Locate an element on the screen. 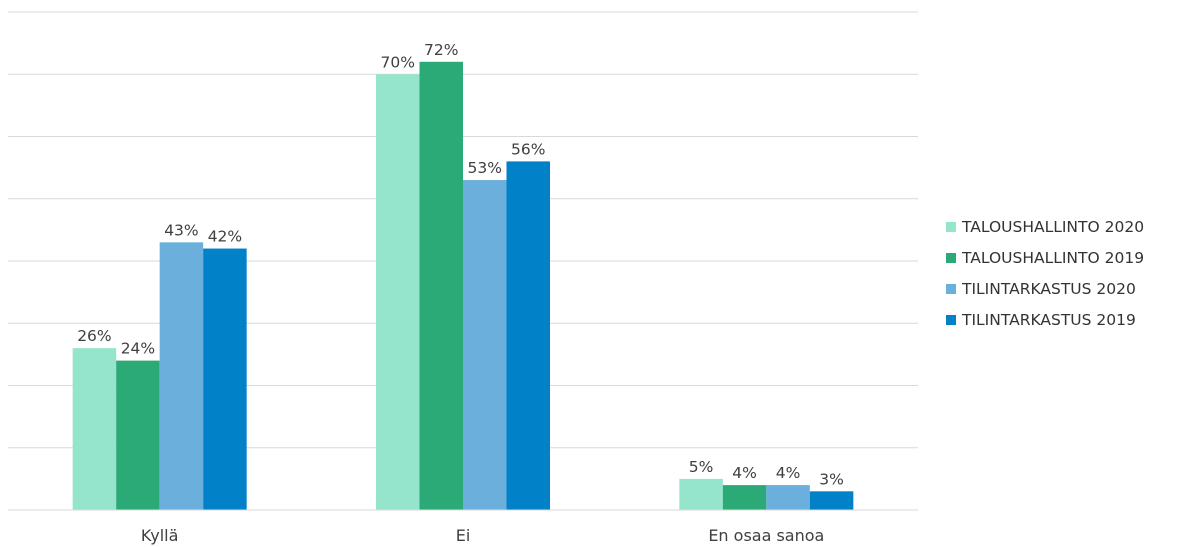  legend-label: TALOUSHALLINTO 2020 is located at coordinates (1053, 226).